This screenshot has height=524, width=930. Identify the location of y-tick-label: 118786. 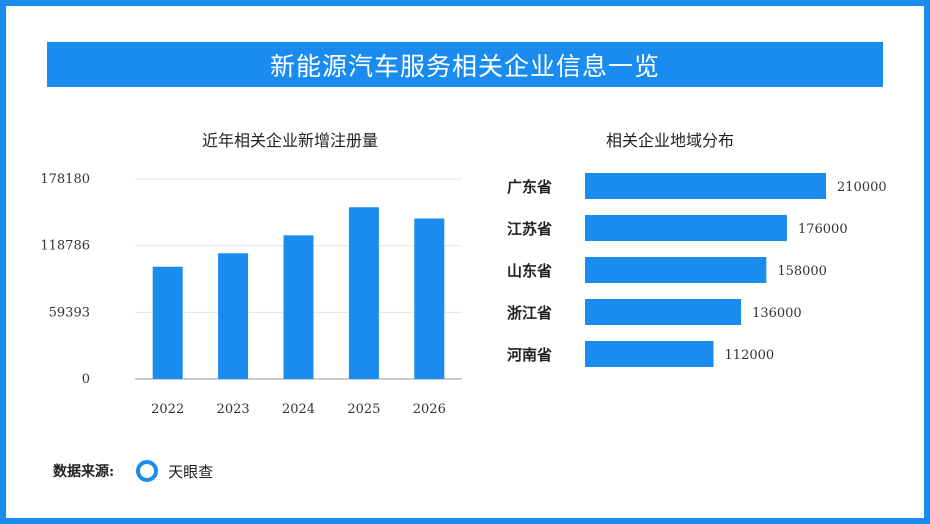
(65, 246).